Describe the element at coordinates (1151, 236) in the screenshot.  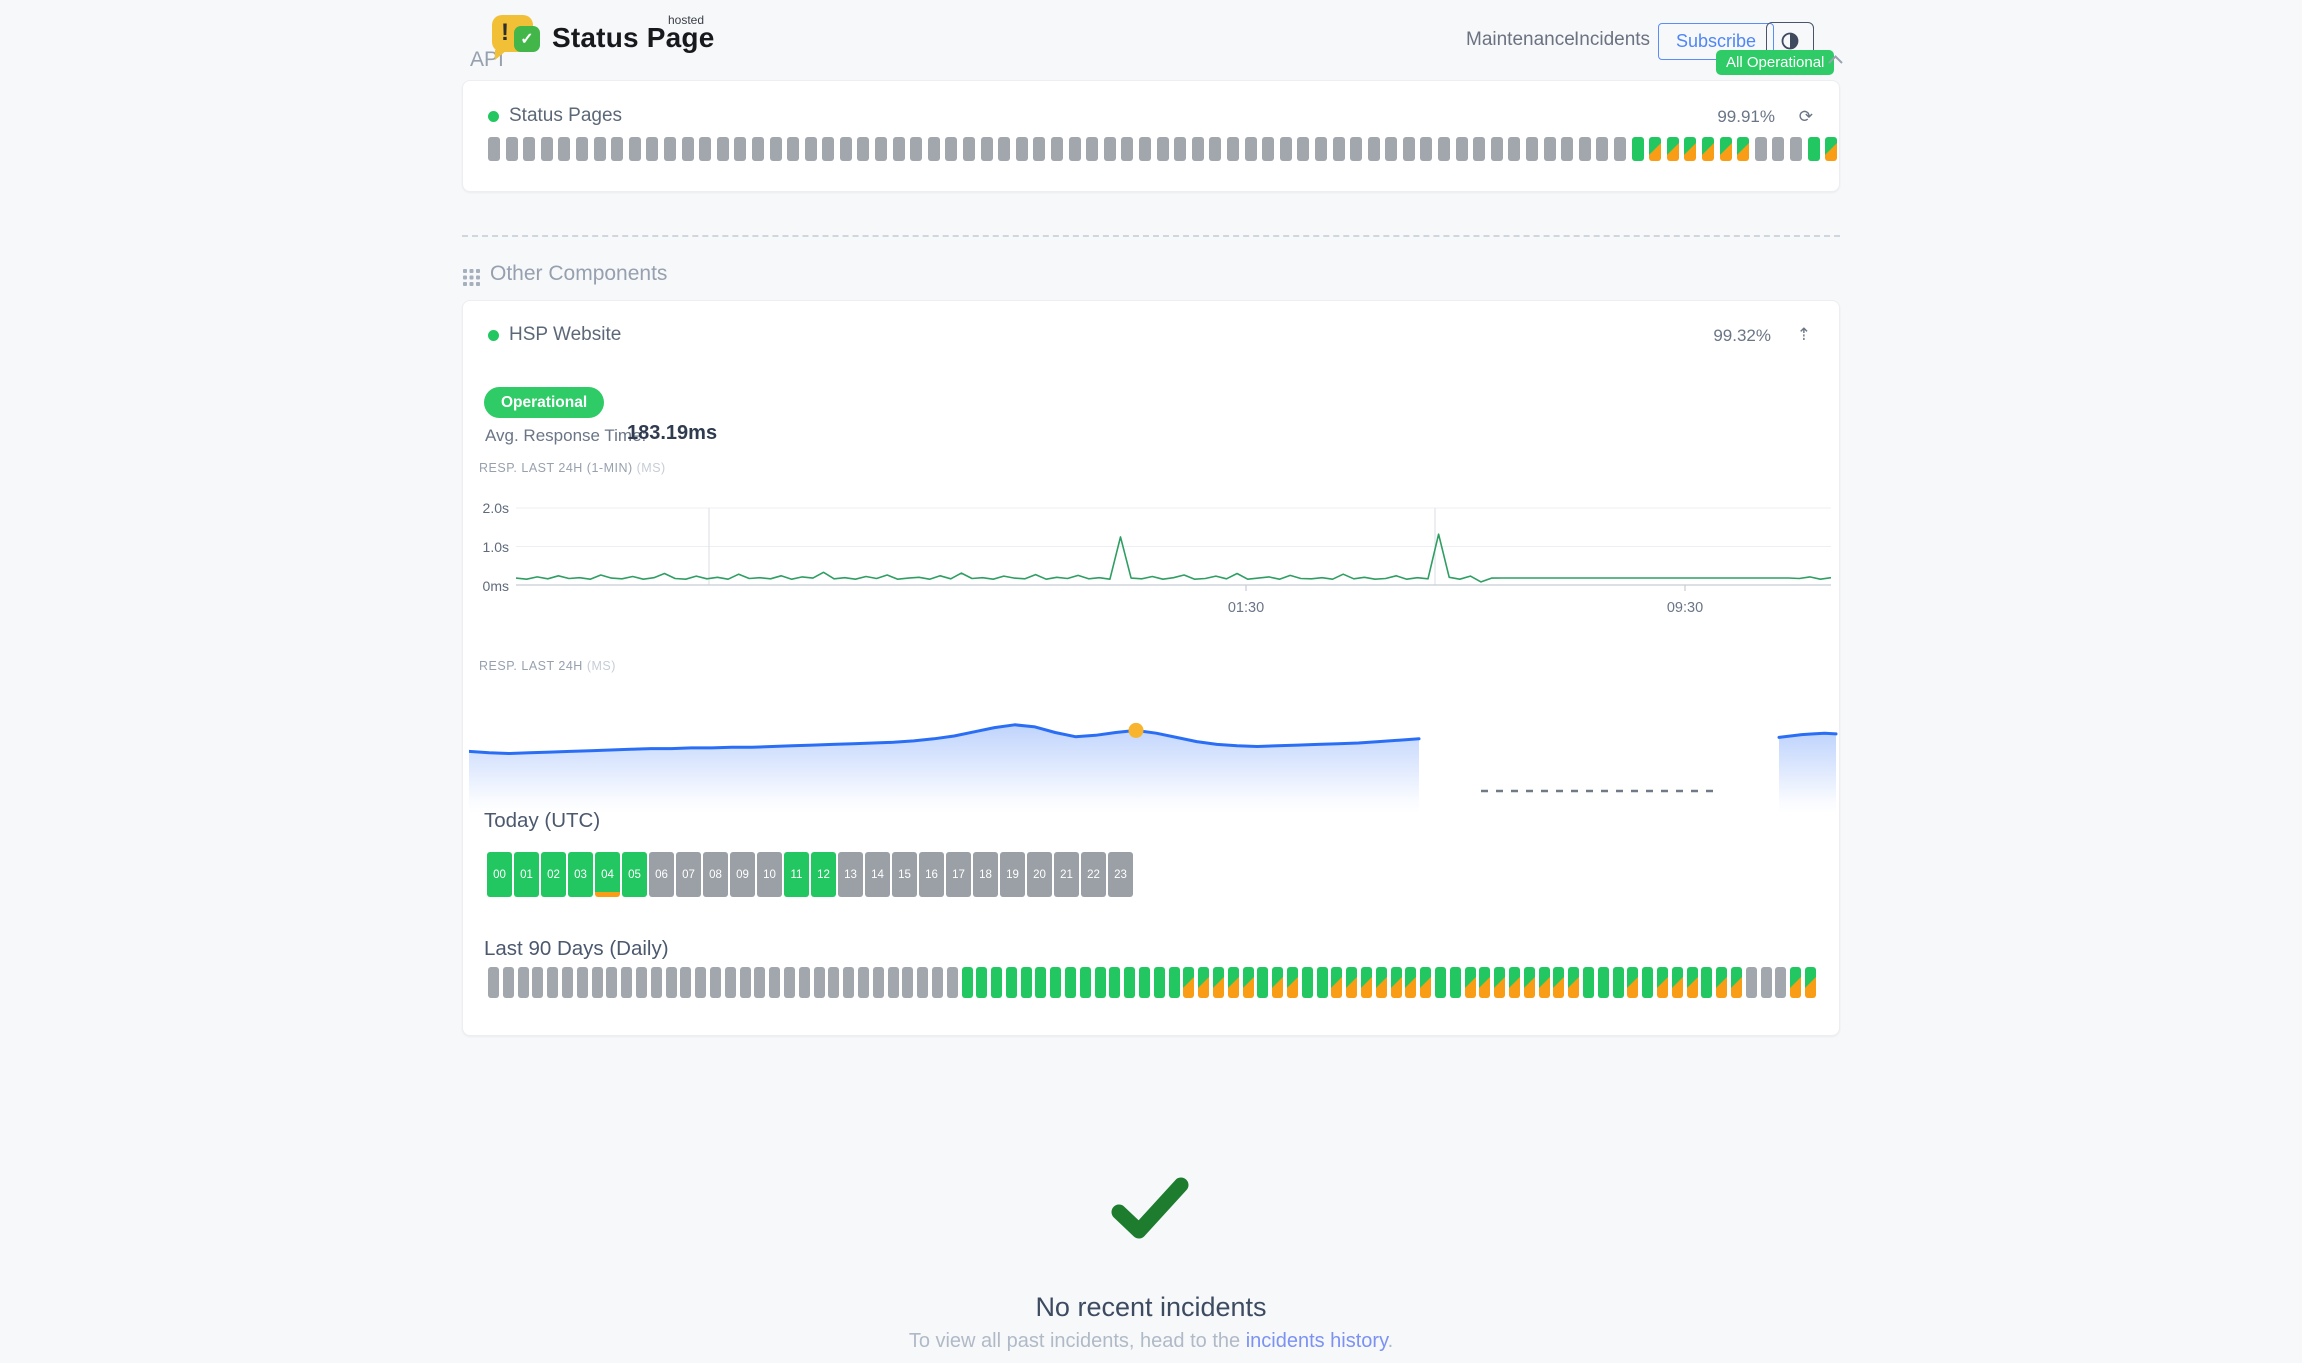
I see `section-divider` at that location.